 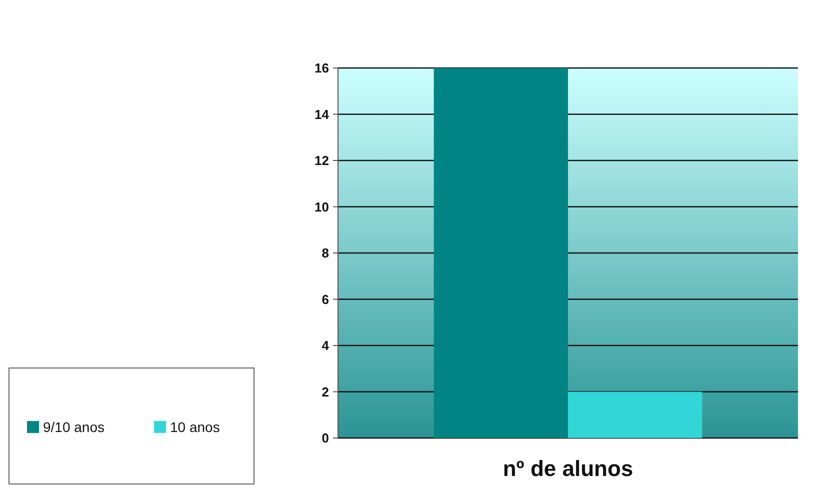 What do you see at coordinates (322, 114) in the screenshot?
I see `y-tick-label: 14` at bounding box center [322, 114].